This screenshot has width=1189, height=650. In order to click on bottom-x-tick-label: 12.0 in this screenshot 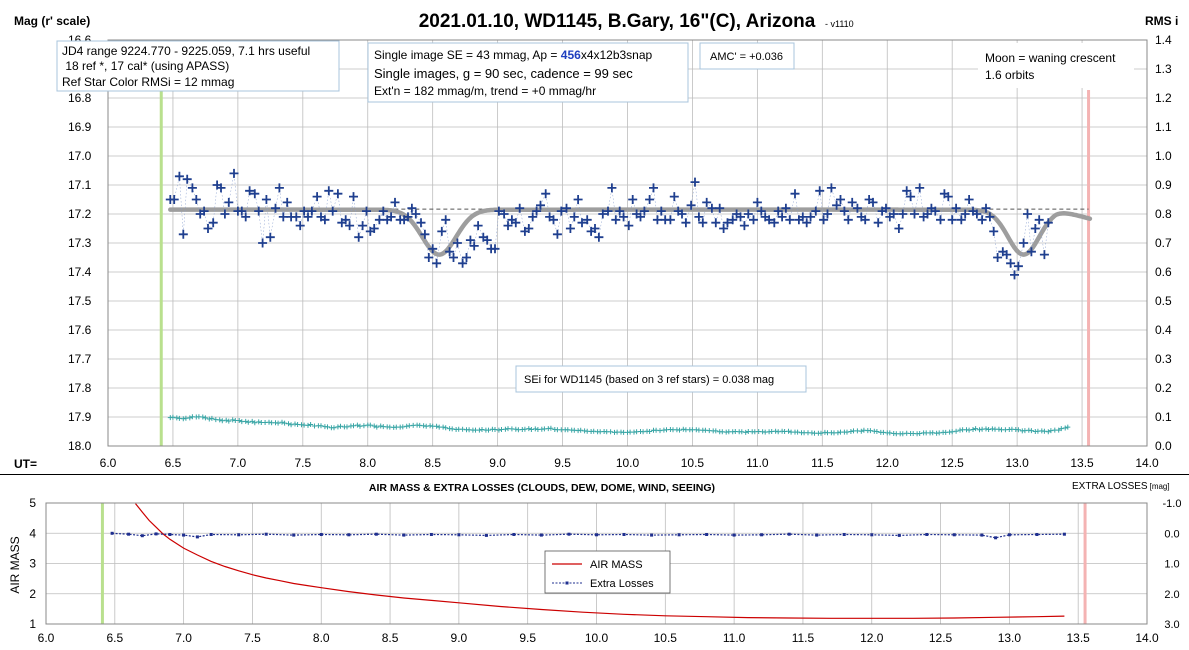, I will do `click(872, 638)`.